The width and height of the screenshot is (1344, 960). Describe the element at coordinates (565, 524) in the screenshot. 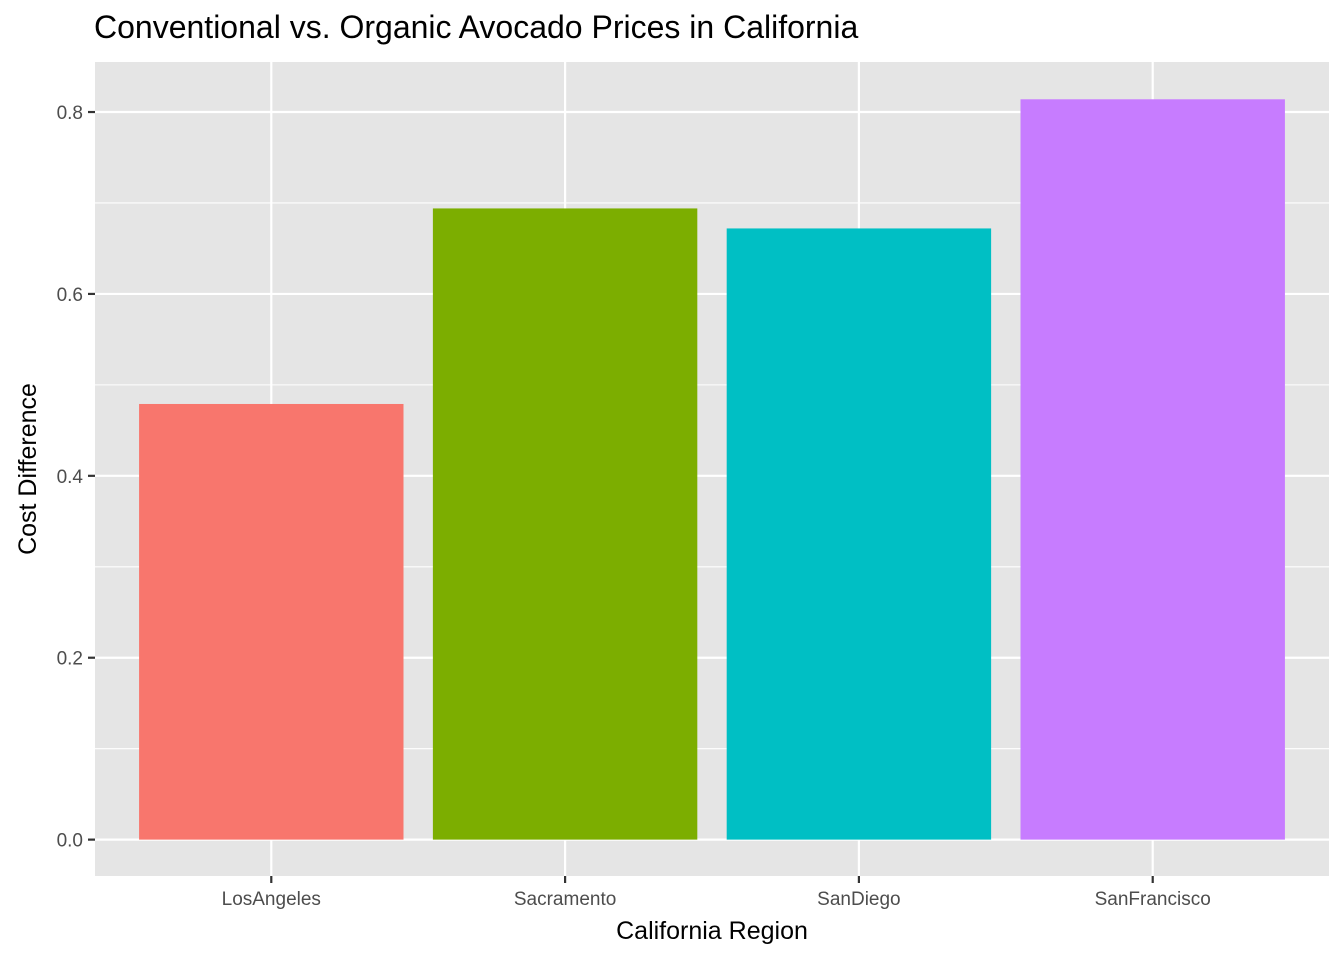

I see `bar-sacramento` at that location.